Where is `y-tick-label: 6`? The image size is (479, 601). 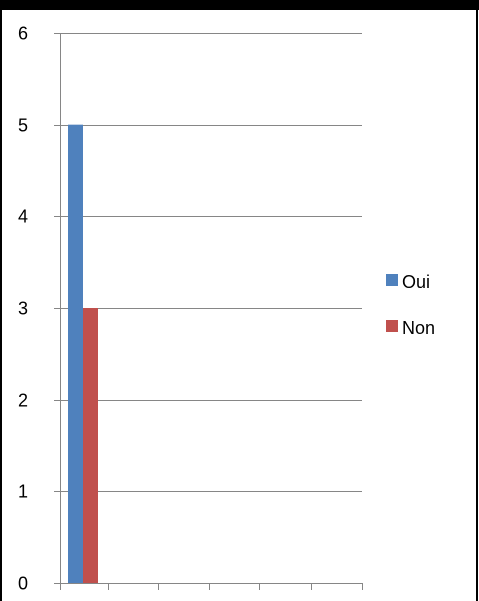 y-tick-label: 6 is located at coordinates (23, 34).